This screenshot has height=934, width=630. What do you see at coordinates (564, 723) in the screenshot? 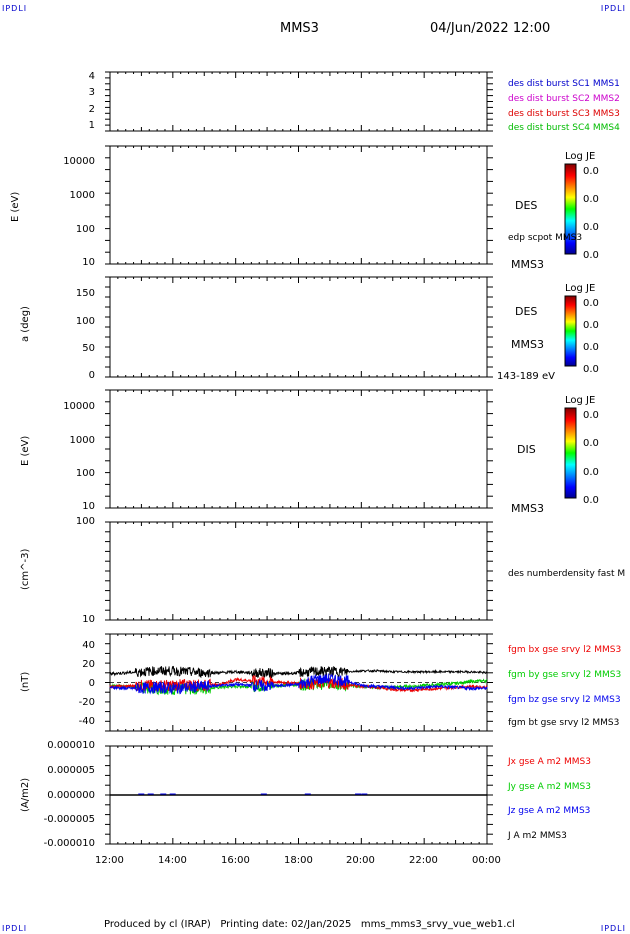
I see `legend-bt: fgm bt gse srvy l2 MMS3` at bounding box center [564, 723].